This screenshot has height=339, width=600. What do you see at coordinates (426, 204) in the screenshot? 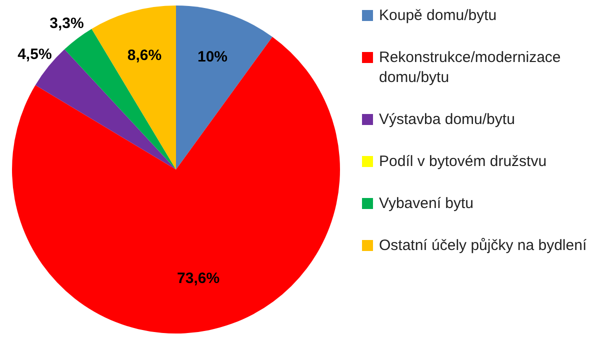
I see `legend-label: Vybavení bytu` at bounding box center [426, 204].